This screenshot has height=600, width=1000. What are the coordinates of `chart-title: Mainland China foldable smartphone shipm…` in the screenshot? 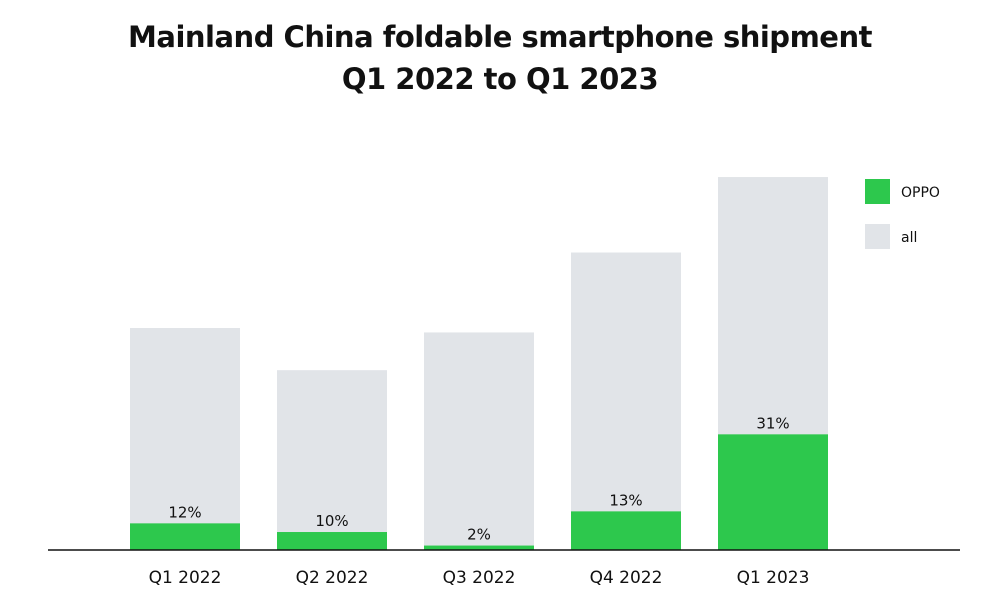 It's located at (500, 58).